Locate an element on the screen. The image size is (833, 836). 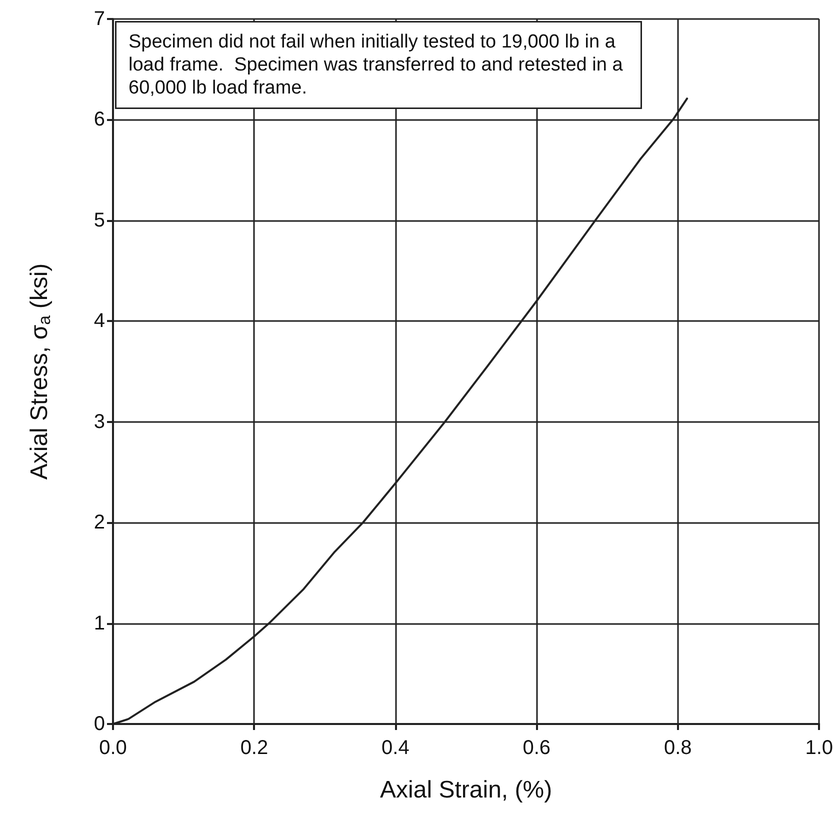
x-tick-label: 1.0 is located at coordinates (819, 748).